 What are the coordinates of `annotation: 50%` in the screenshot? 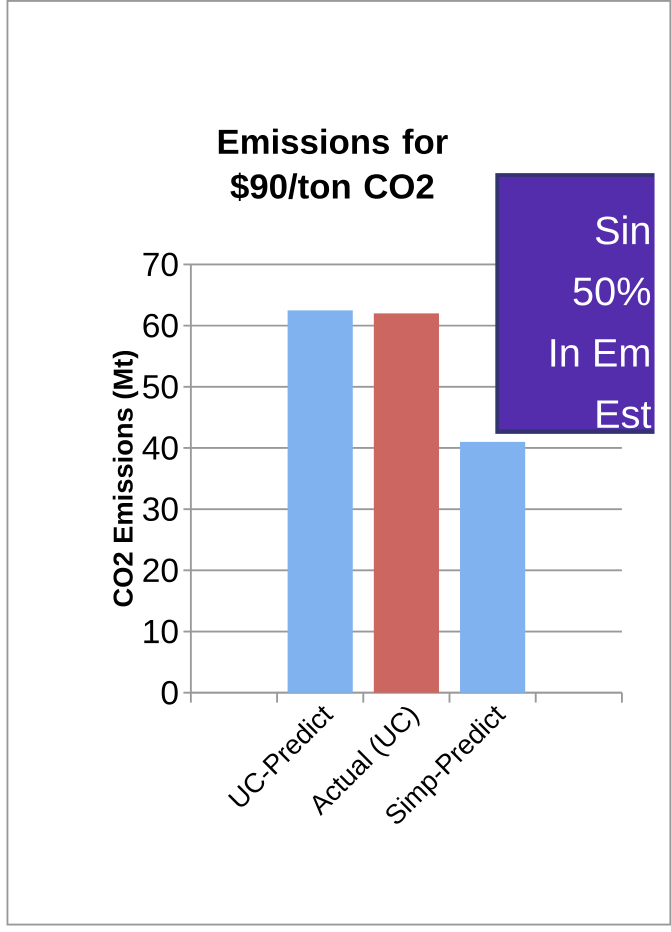 It's located at (611, 291).